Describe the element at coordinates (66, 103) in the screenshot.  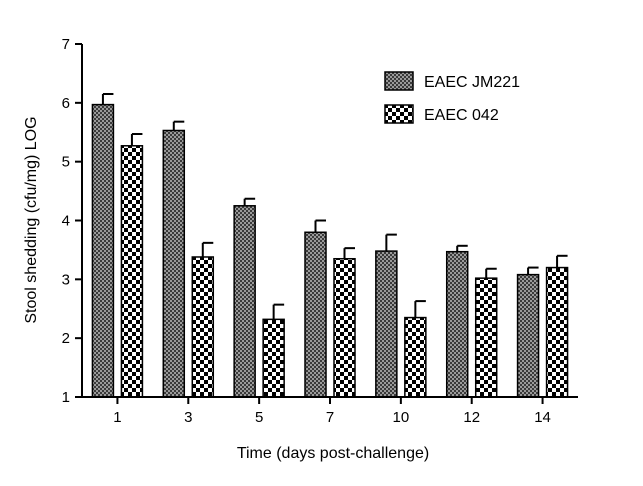
I see `y-tick-label: 6` at that location.